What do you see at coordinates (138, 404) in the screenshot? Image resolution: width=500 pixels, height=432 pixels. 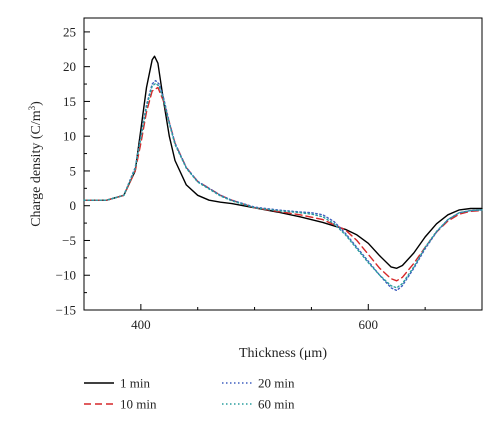 I see `legend-label: 10 min` at bounding box center [138, 404].